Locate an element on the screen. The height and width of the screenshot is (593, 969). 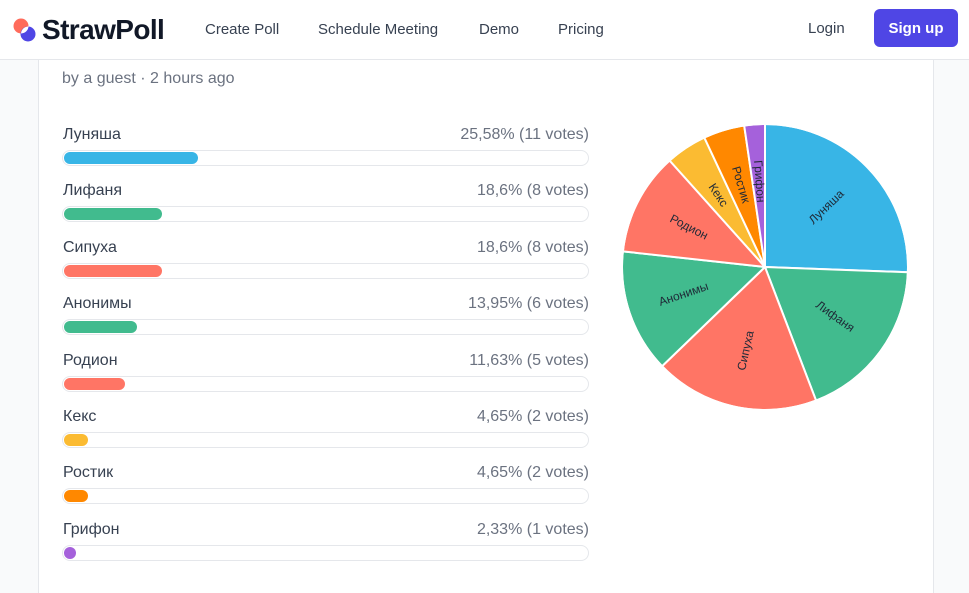
poll-option-row: Ростик 4,65% (2 votes) is located at coordinates (325, 484).